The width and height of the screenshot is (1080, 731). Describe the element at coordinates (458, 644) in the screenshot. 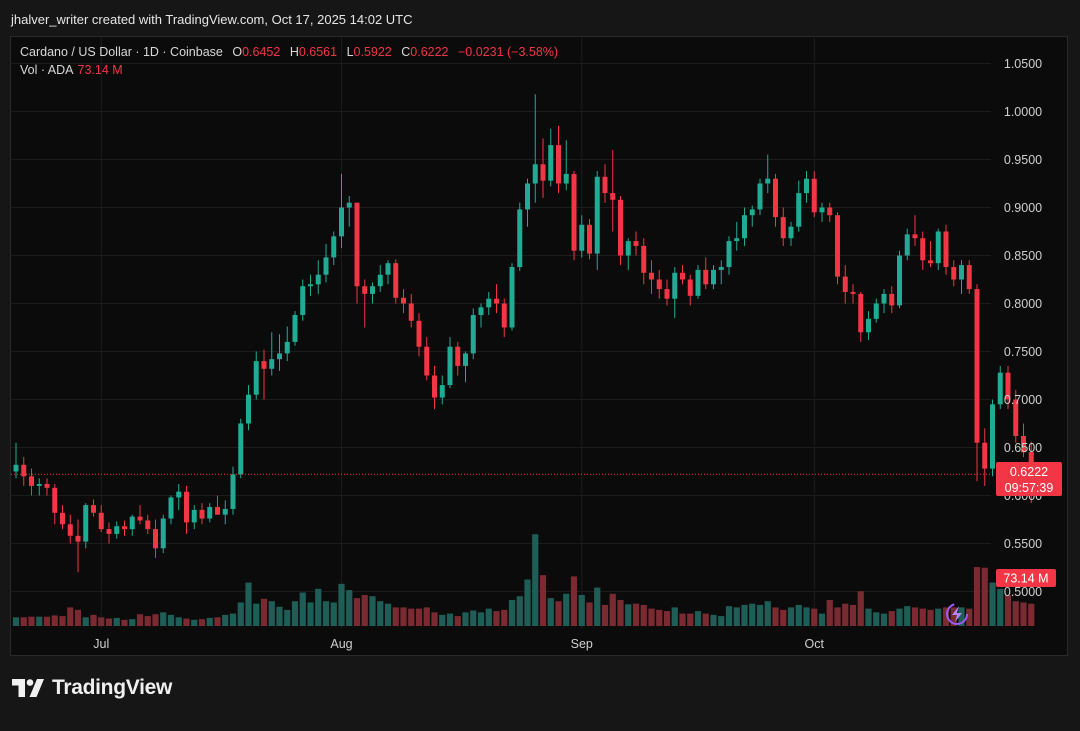

I see `time-axis: Jul Aug Sep Oct` at that location.